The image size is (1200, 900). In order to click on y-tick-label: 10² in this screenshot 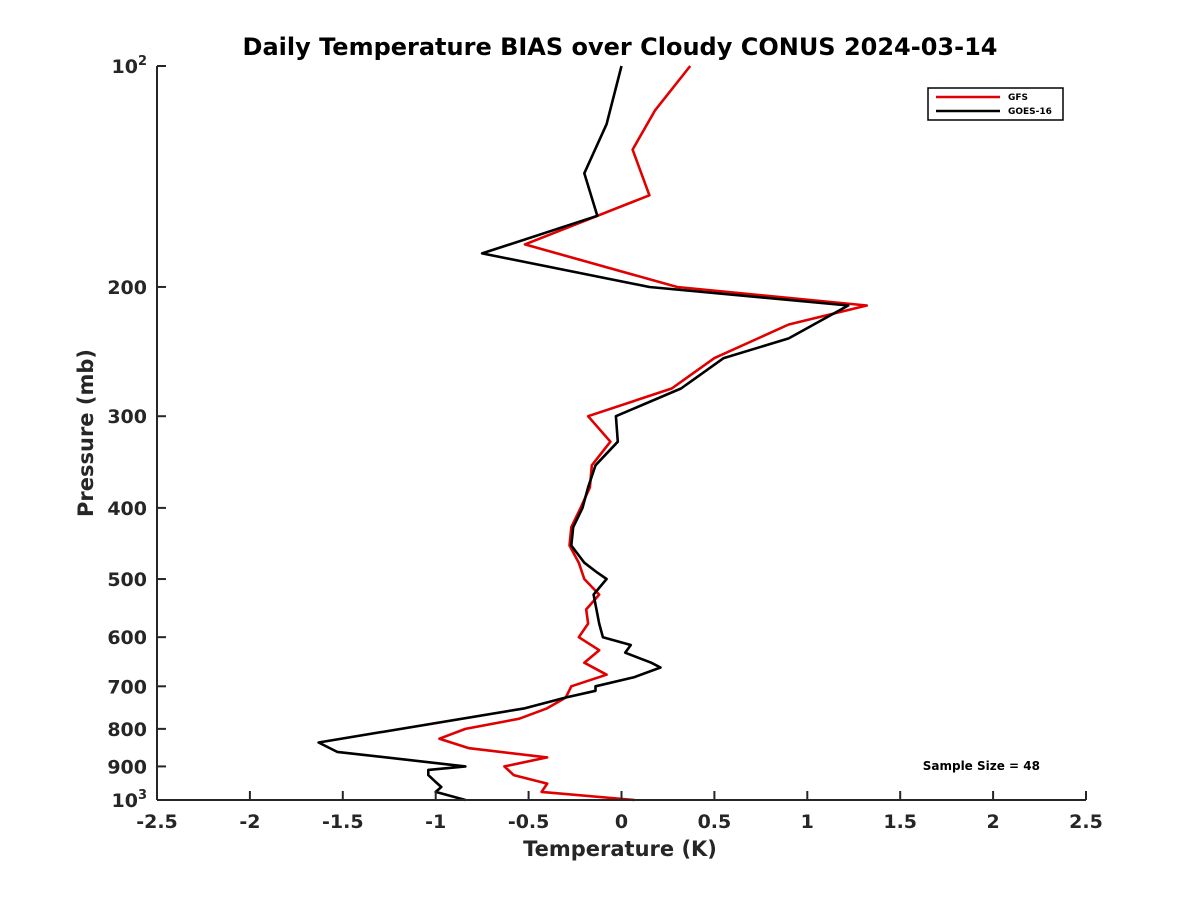, I will do `click(130, 66)`.